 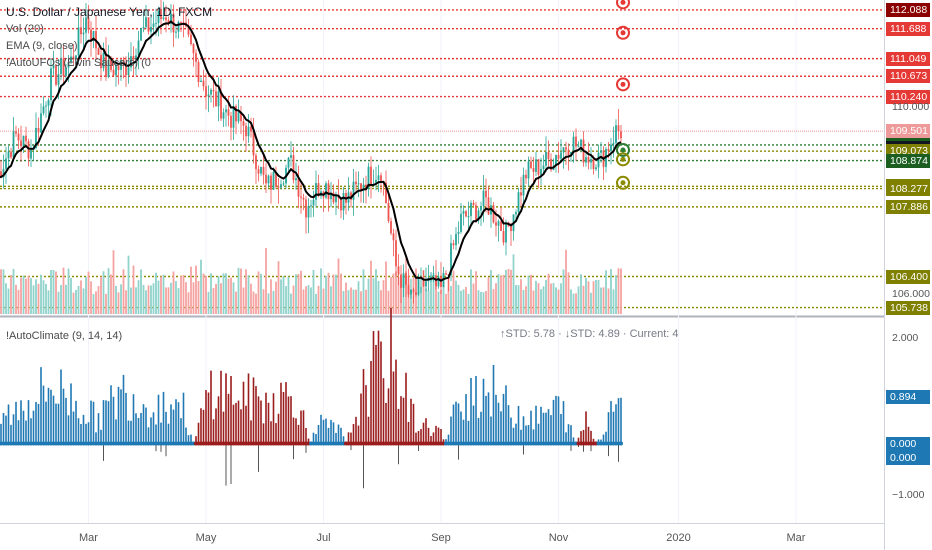 I want to click on ema-indicator-label: EMA (9, close), so click(x=42, y=46).